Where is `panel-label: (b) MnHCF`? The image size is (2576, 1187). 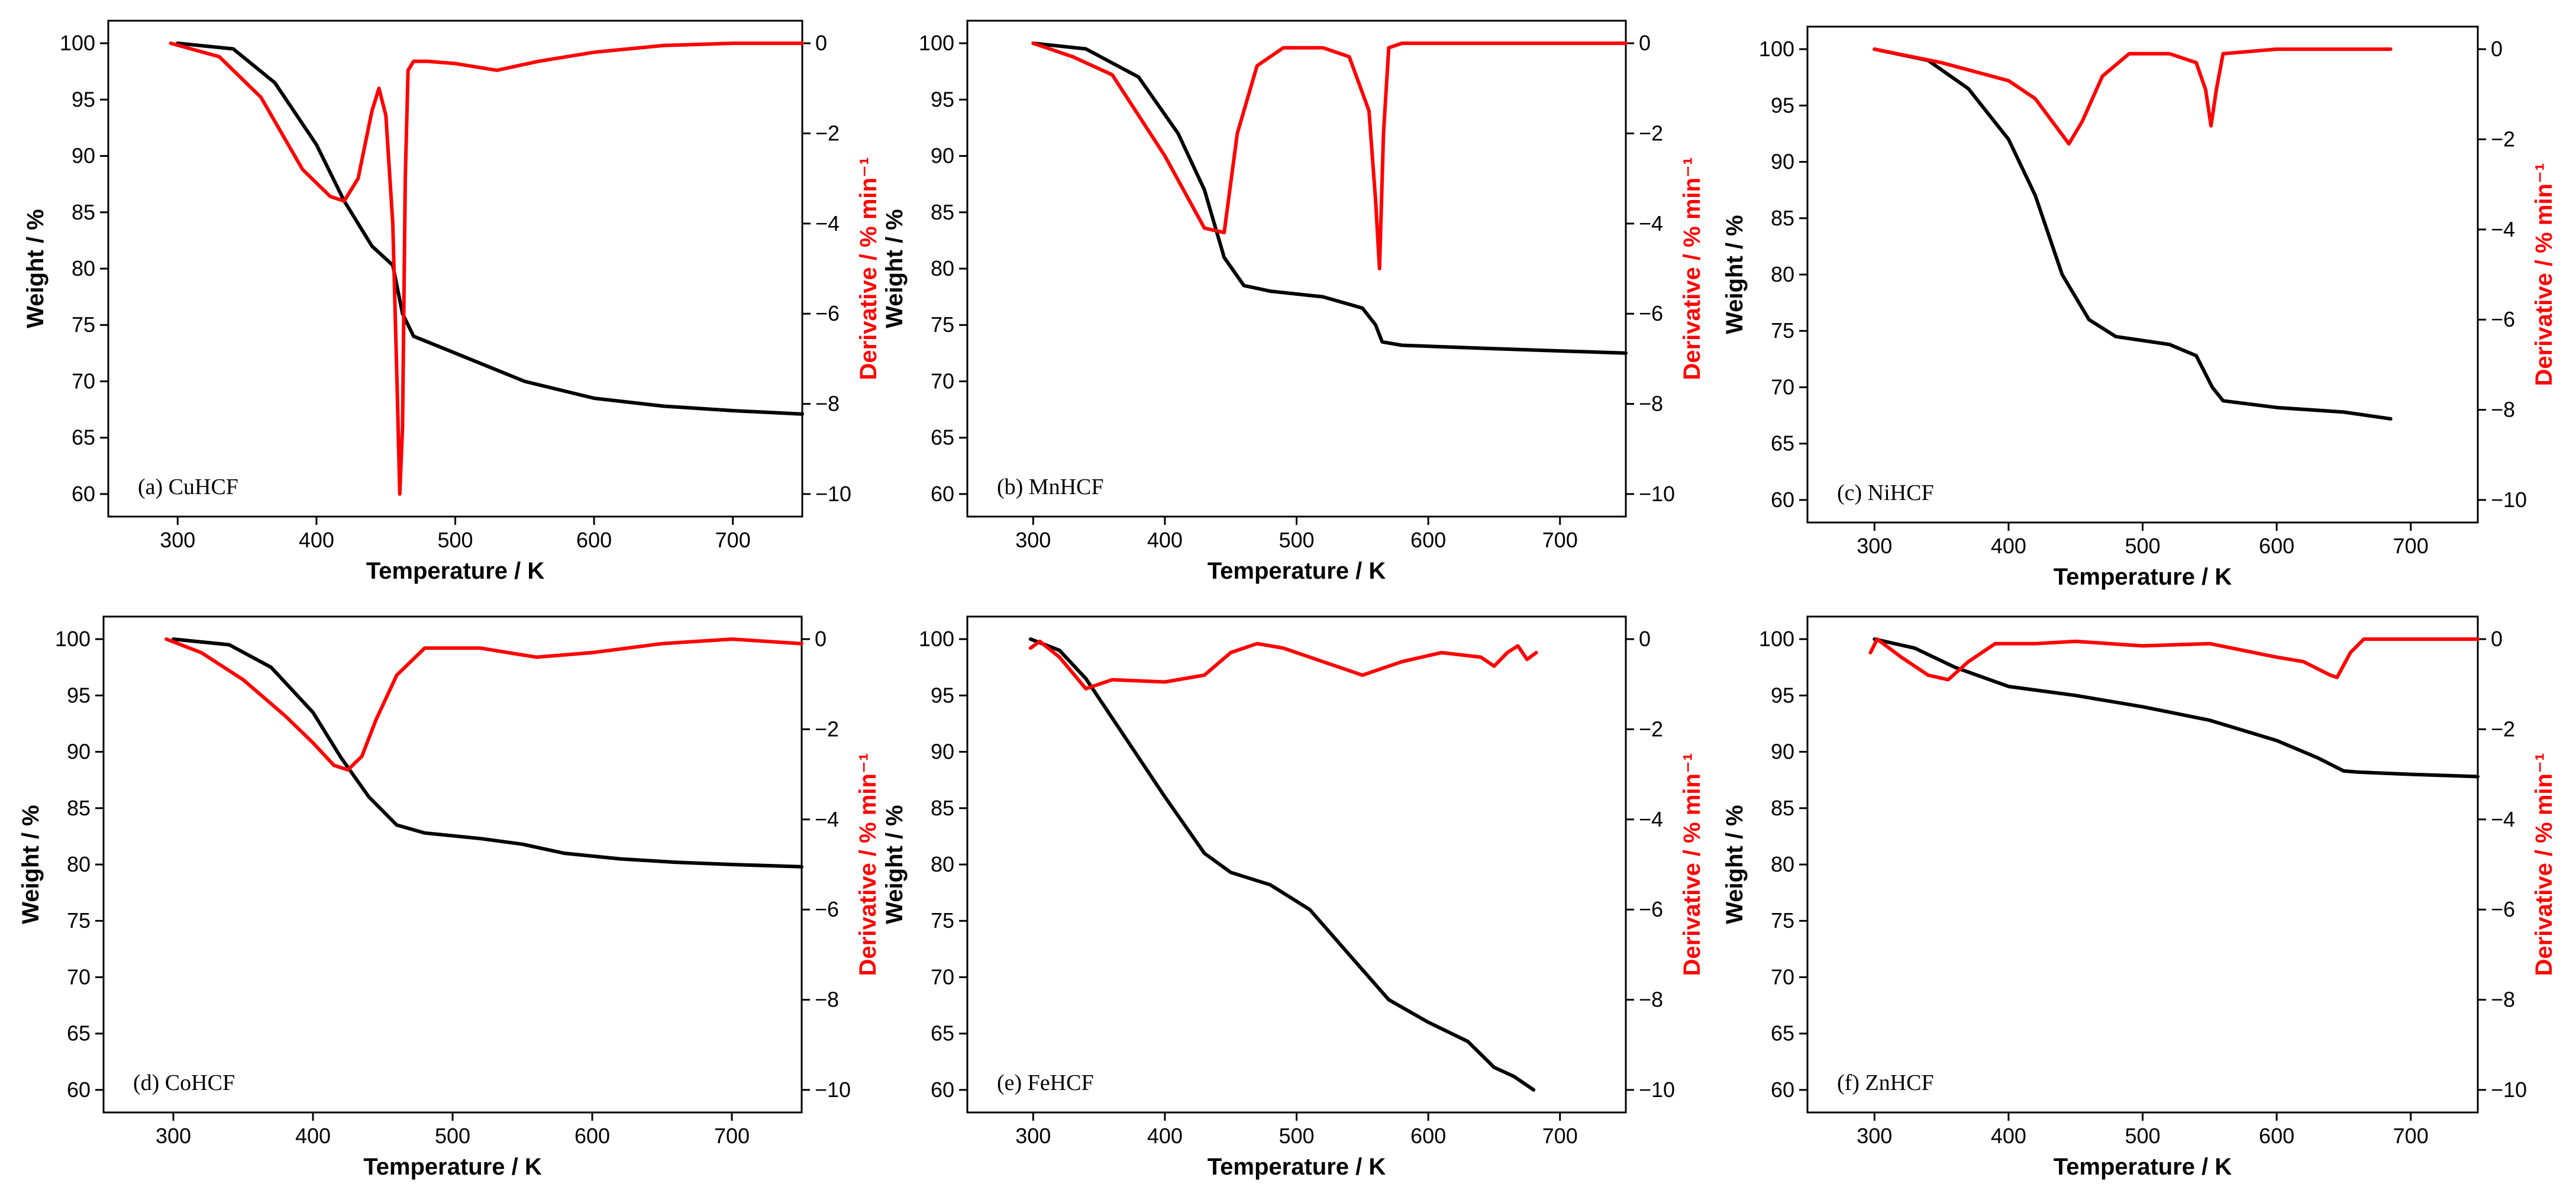
panel-label: (b) MnHCF is located at coordinates (1050, 487).